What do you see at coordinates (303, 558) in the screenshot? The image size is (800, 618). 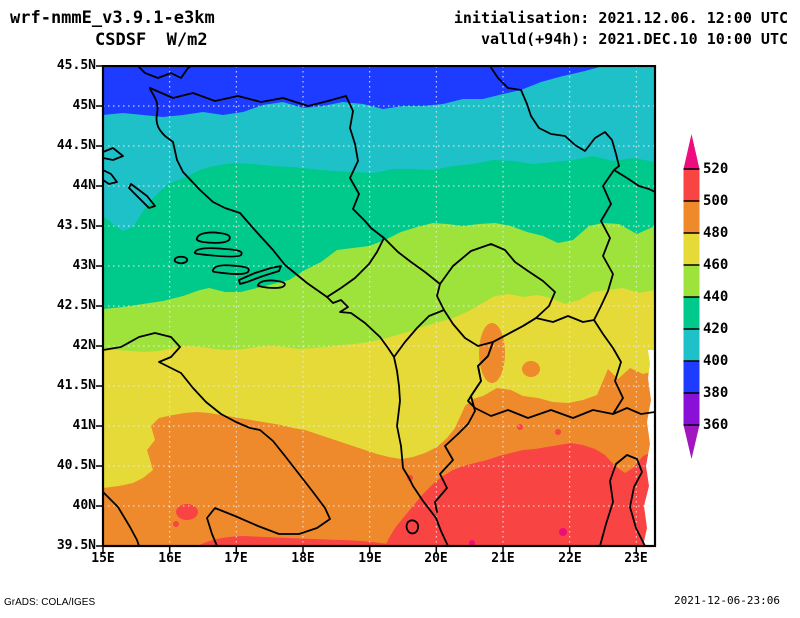 I see `lon-label: 18E` at bounding box center [303, 558].